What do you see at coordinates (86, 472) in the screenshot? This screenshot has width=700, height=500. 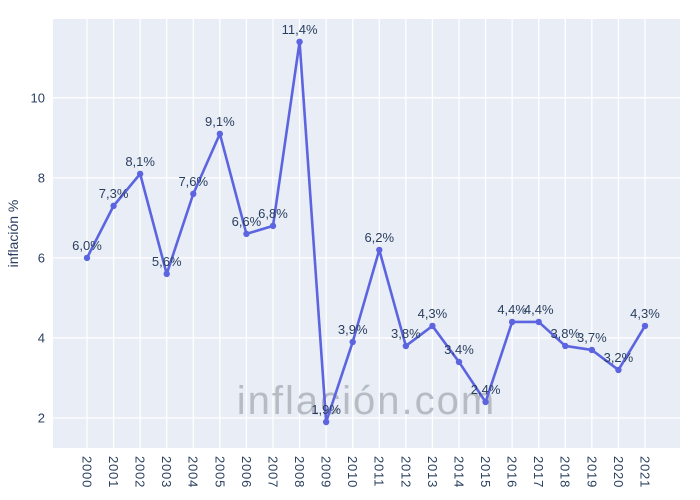 I see `x-tick-label: 2000` at bounding box center [86, 472].